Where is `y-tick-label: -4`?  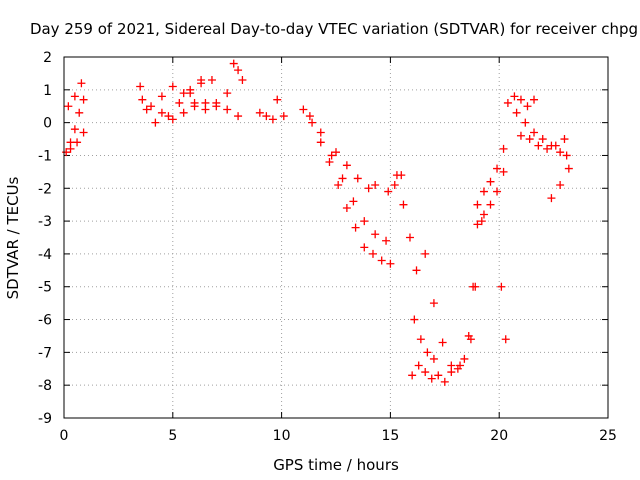
y-tick-label: -4 is located at coordinates (45, 255).